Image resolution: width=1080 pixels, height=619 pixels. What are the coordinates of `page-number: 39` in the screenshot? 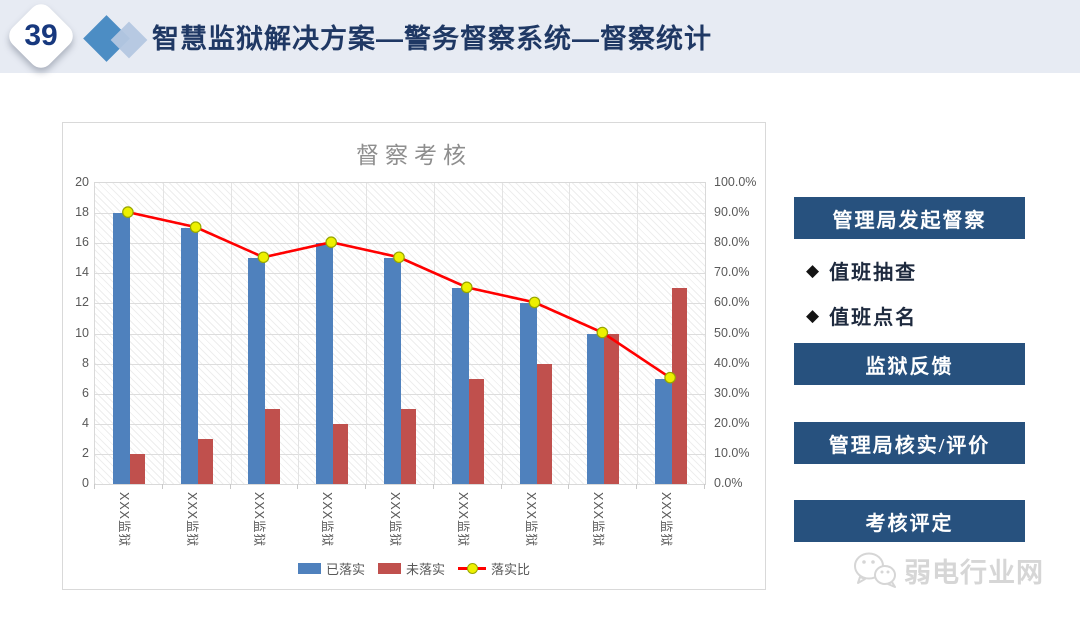 It's located at (41, 35).